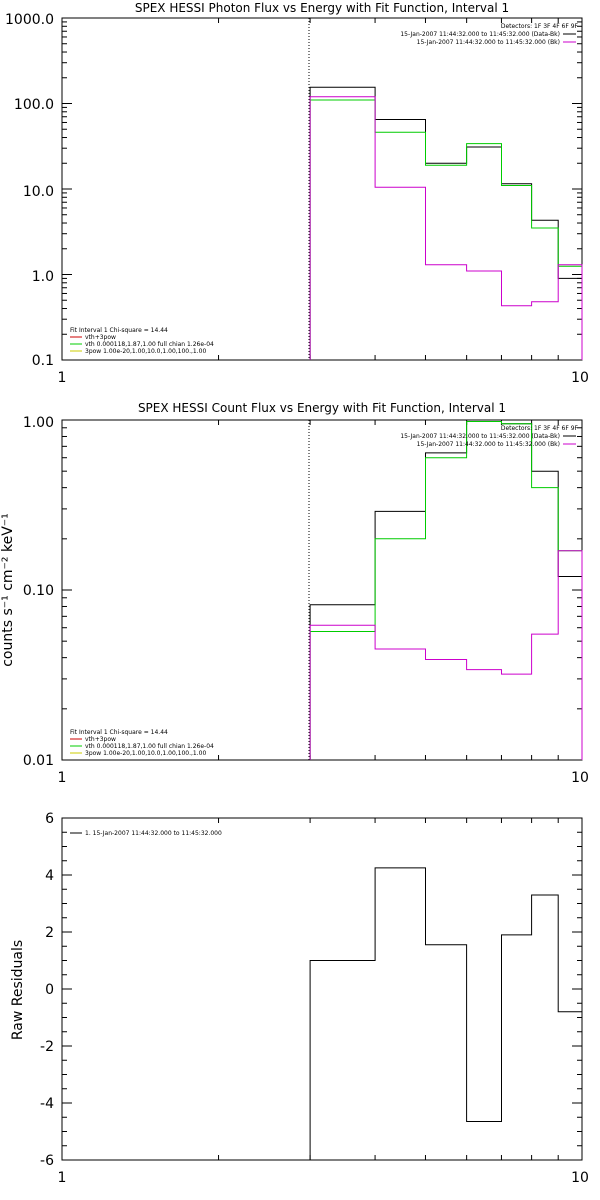 The height and width of the screenshot is (1200, 600). Describe the element at coordinates (8, 590) in the screenshot. I see `count-flux-y-axis-label: counts s⁻¹ cm⁻² keV⁻¹` at that location.